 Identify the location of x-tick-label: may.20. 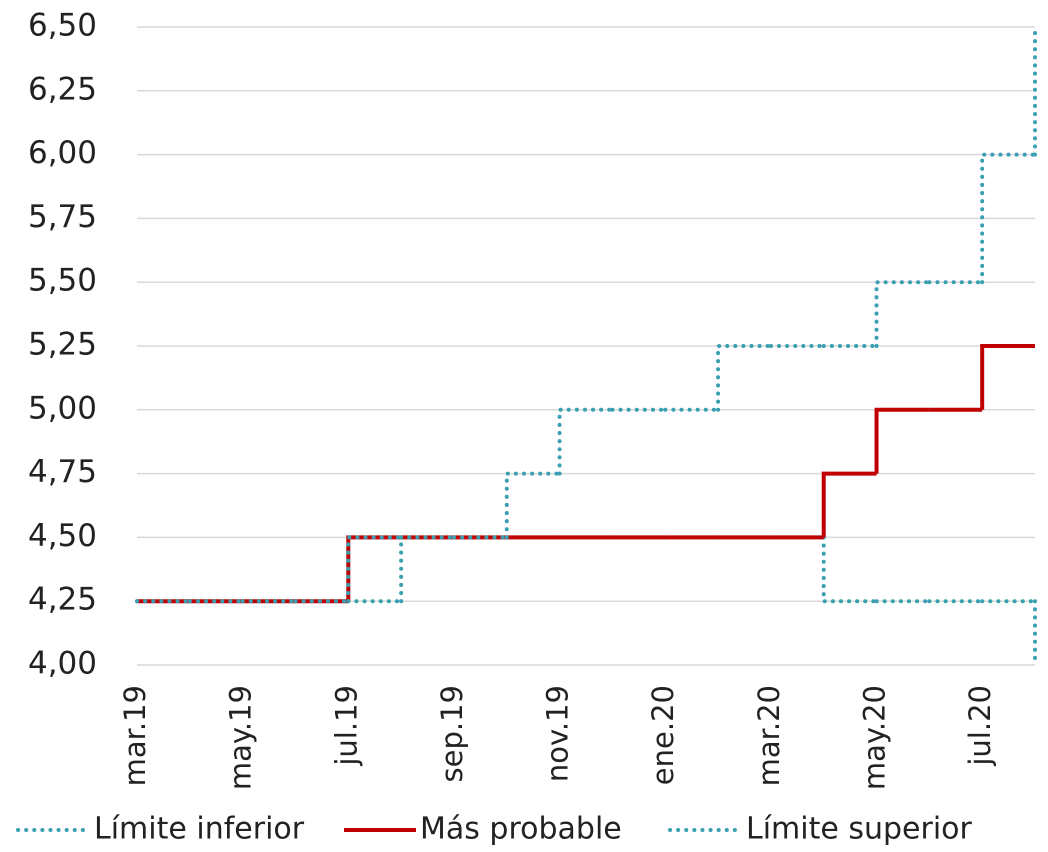
(875, 737).